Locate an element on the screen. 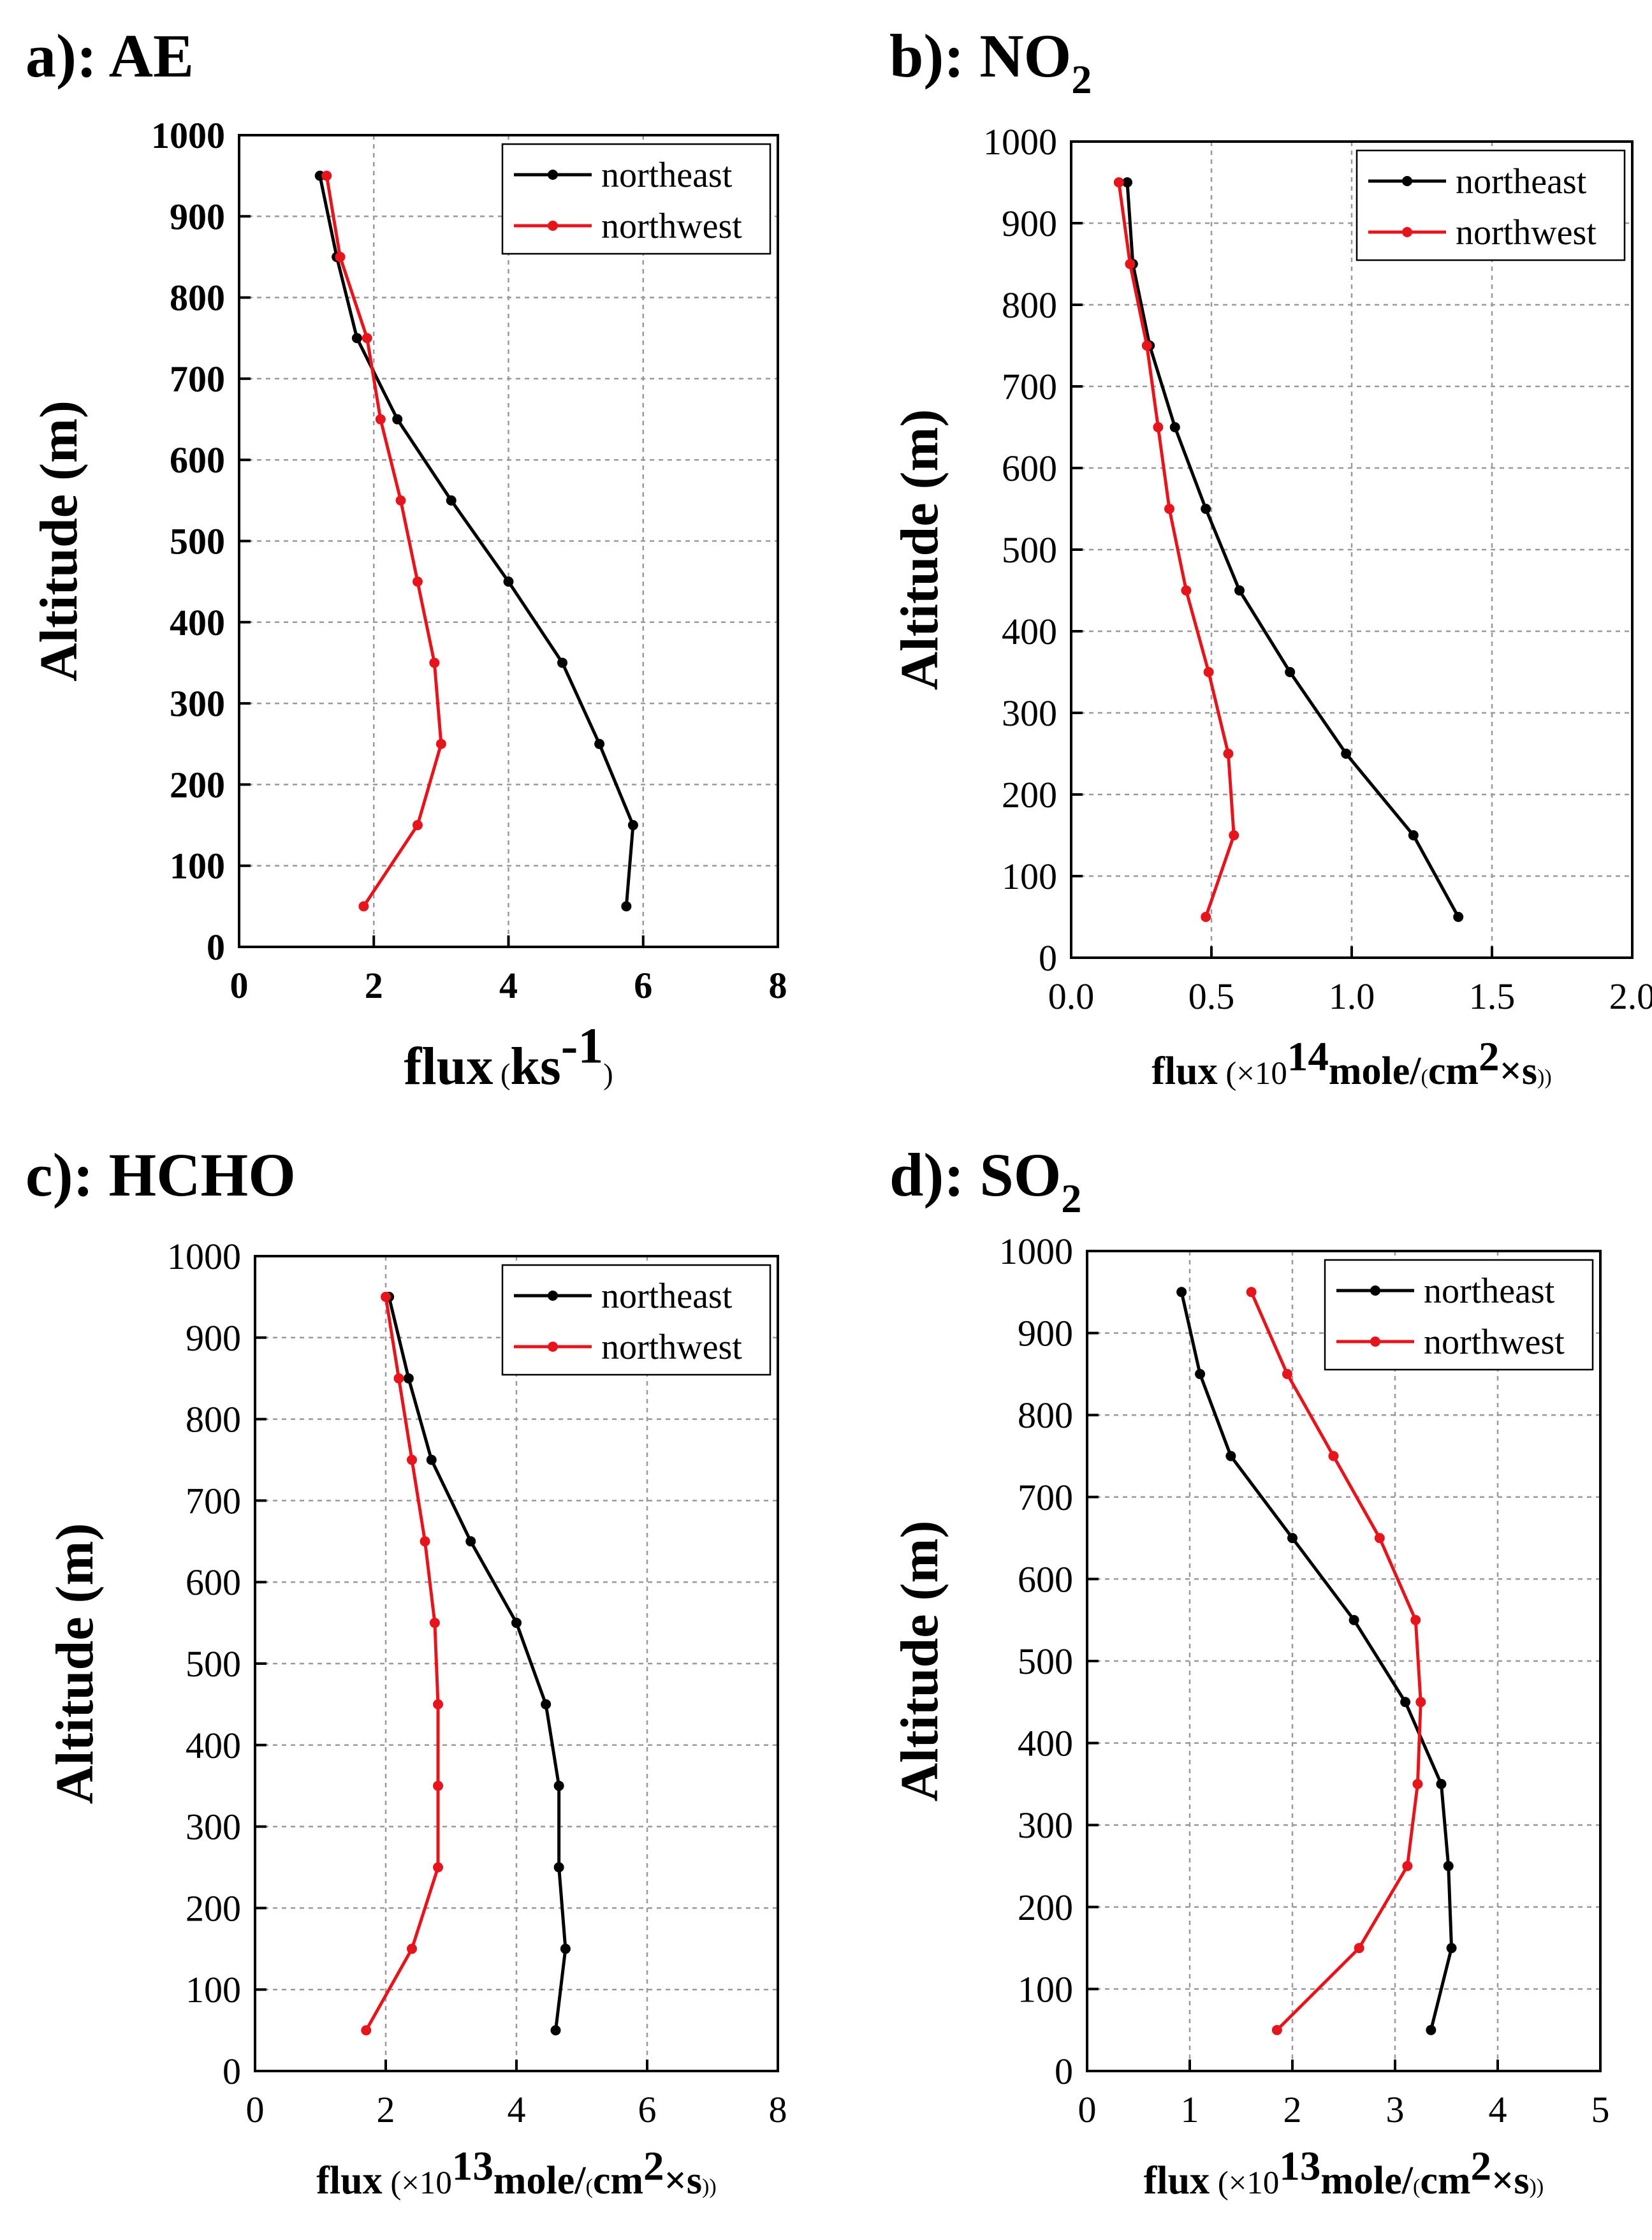 Image resolution: width=1652 pixels, height=2240 pixels. x-tick-label: 5 is located at coordinates (1600, 2109).